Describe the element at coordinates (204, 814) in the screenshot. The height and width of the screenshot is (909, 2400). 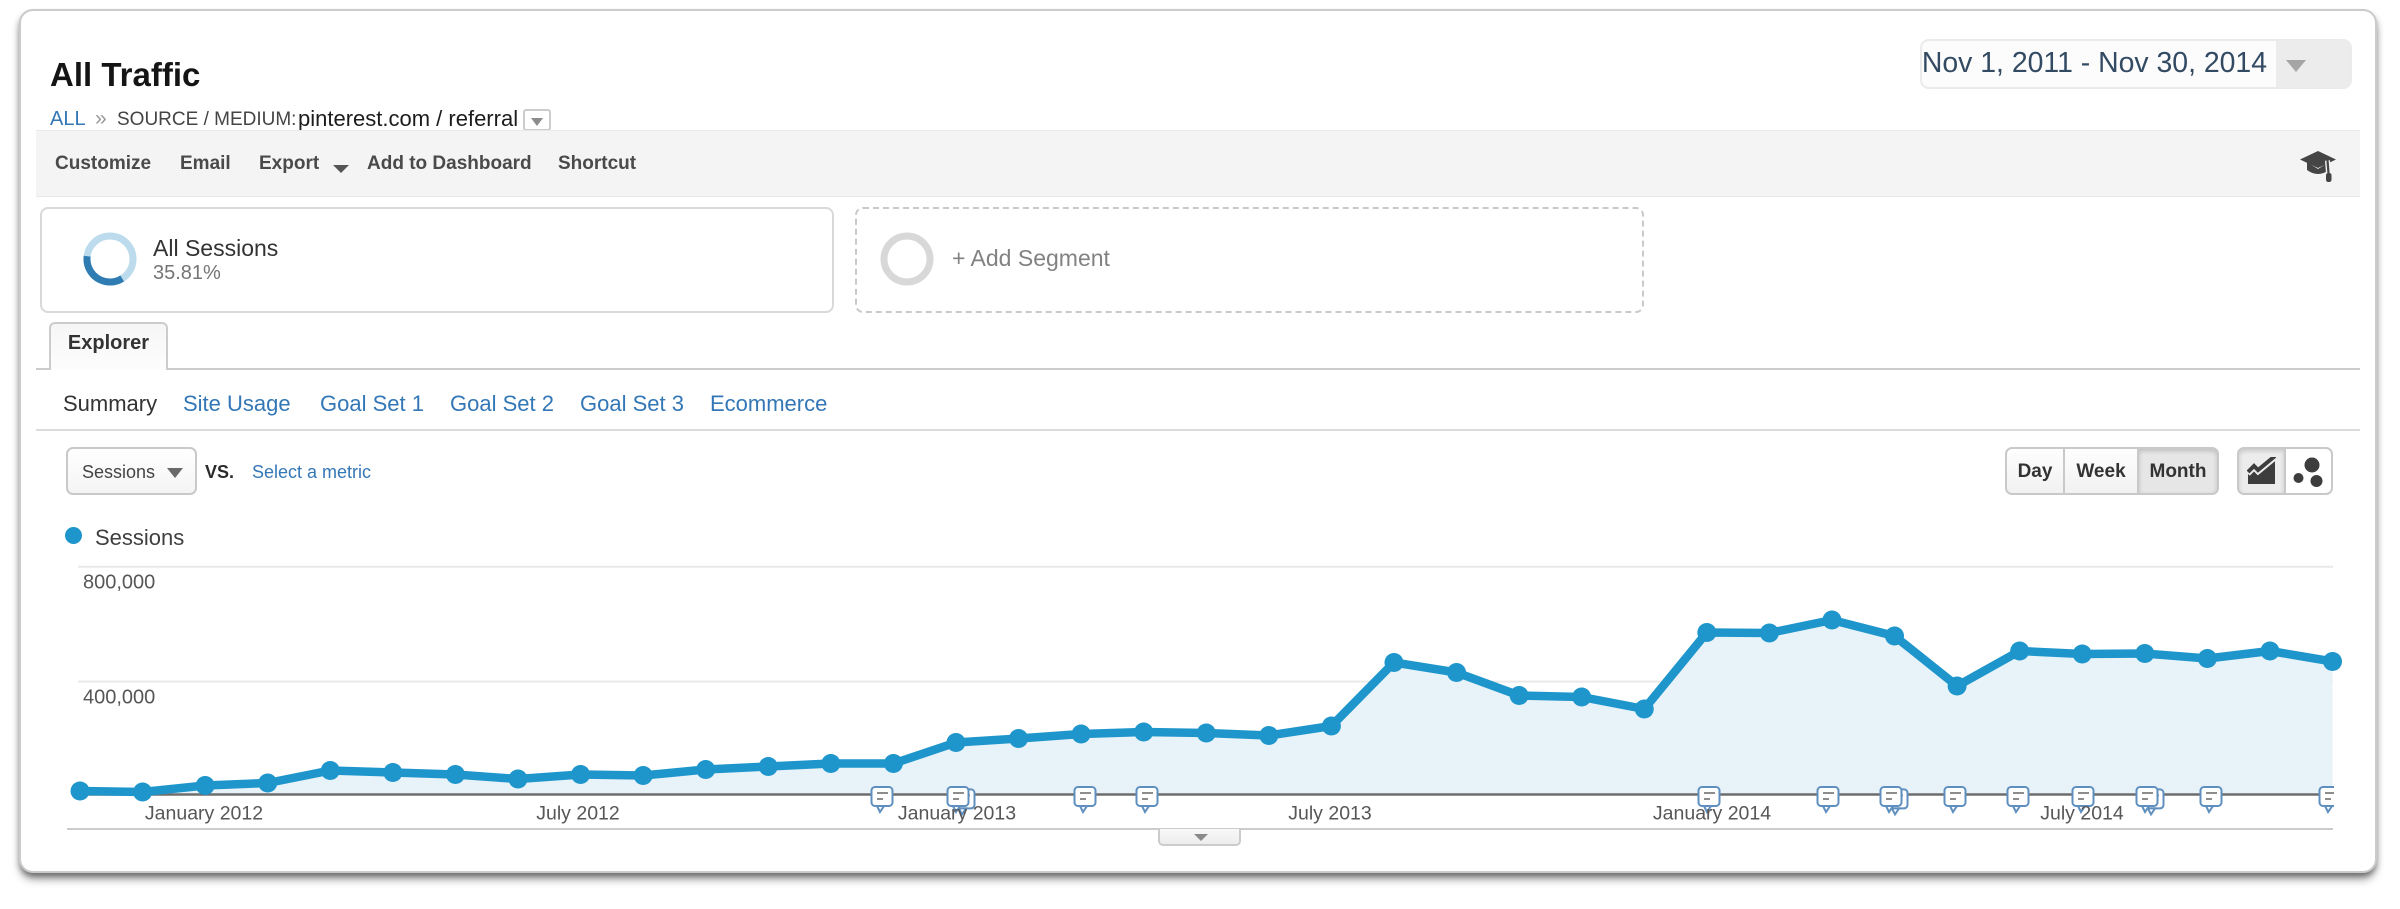
I see `svg-text: January 2012` at that location.